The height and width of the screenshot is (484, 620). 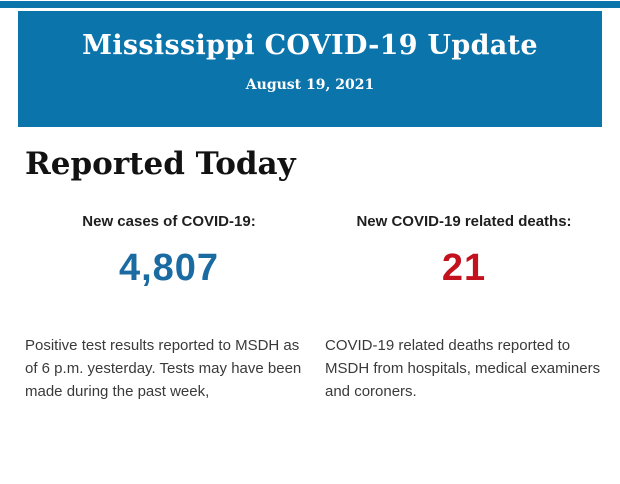 I want to click on deaths-value: 21, so click(x=464, y=268).